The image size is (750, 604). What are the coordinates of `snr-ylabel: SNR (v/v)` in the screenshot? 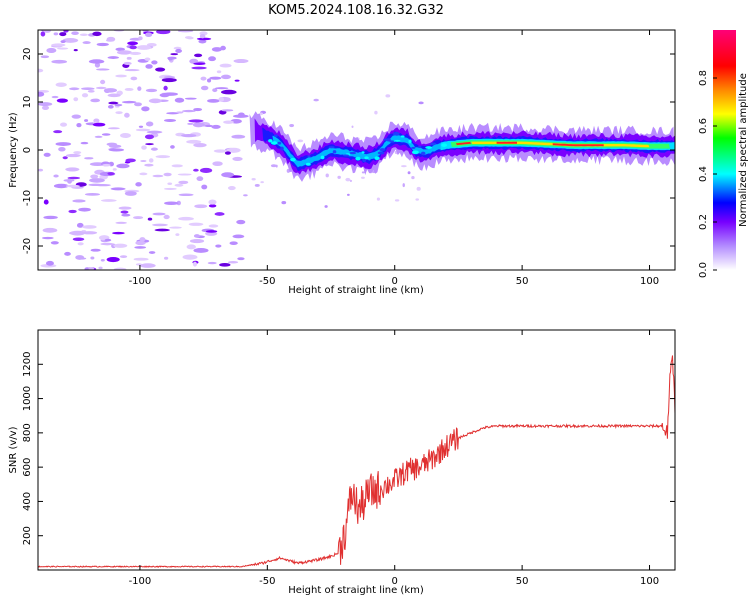 It's located at (13, 449).